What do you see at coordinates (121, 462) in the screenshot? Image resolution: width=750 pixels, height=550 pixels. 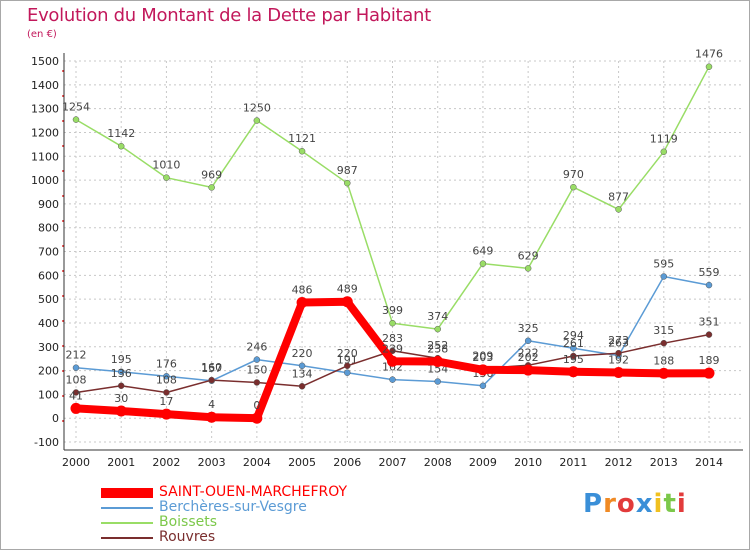 I see `x-tick-label: 2001` at bounding box center [121, 462].